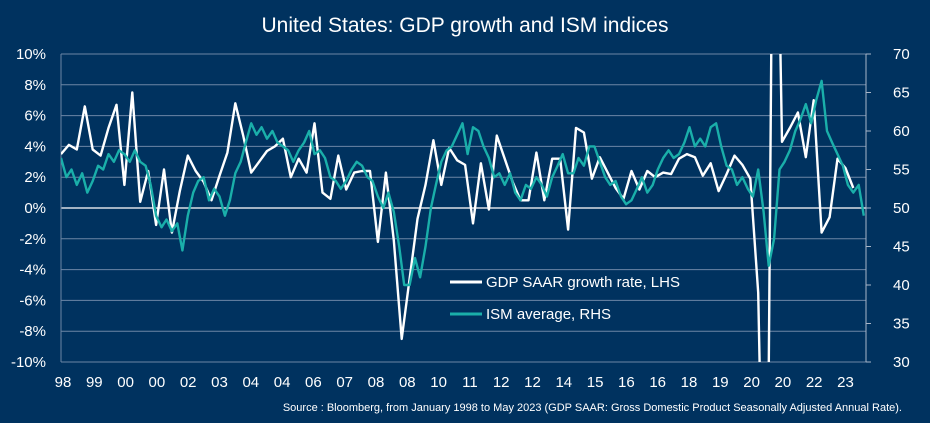  I want to click on y-axis-left-labels: -10% -8% -6% -4% -2% 0% 2% 4% 6% 8% 10%, so click(28, 208).